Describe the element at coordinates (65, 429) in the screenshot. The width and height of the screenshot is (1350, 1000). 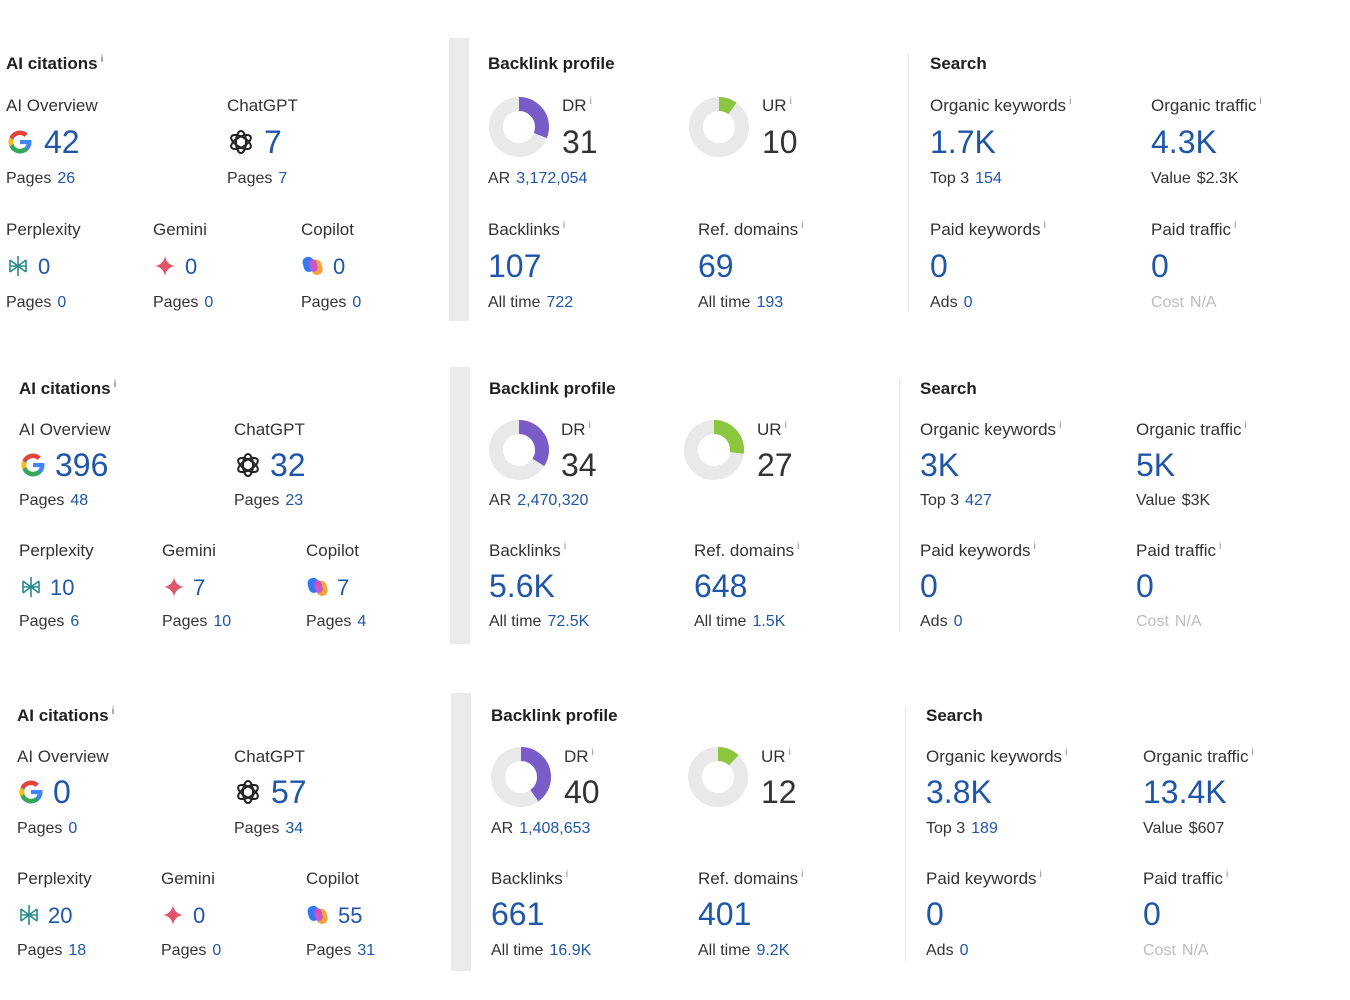
I see `ai-overview-label: AI Overview` at that location.